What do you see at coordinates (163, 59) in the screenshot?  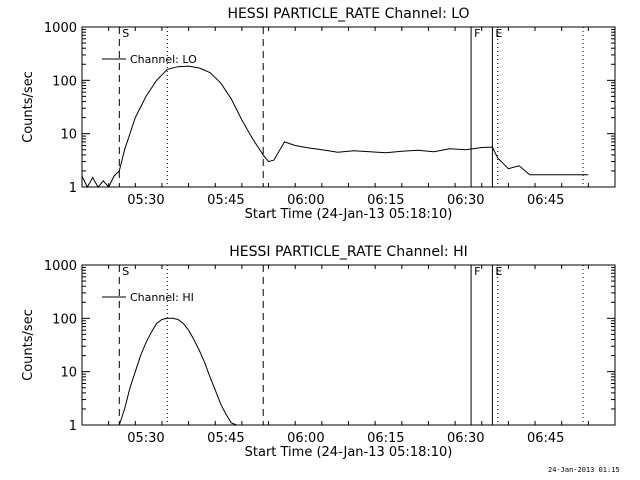 I see `panel1-legend-label: Channel: LO` at bounding box center [163, 59].